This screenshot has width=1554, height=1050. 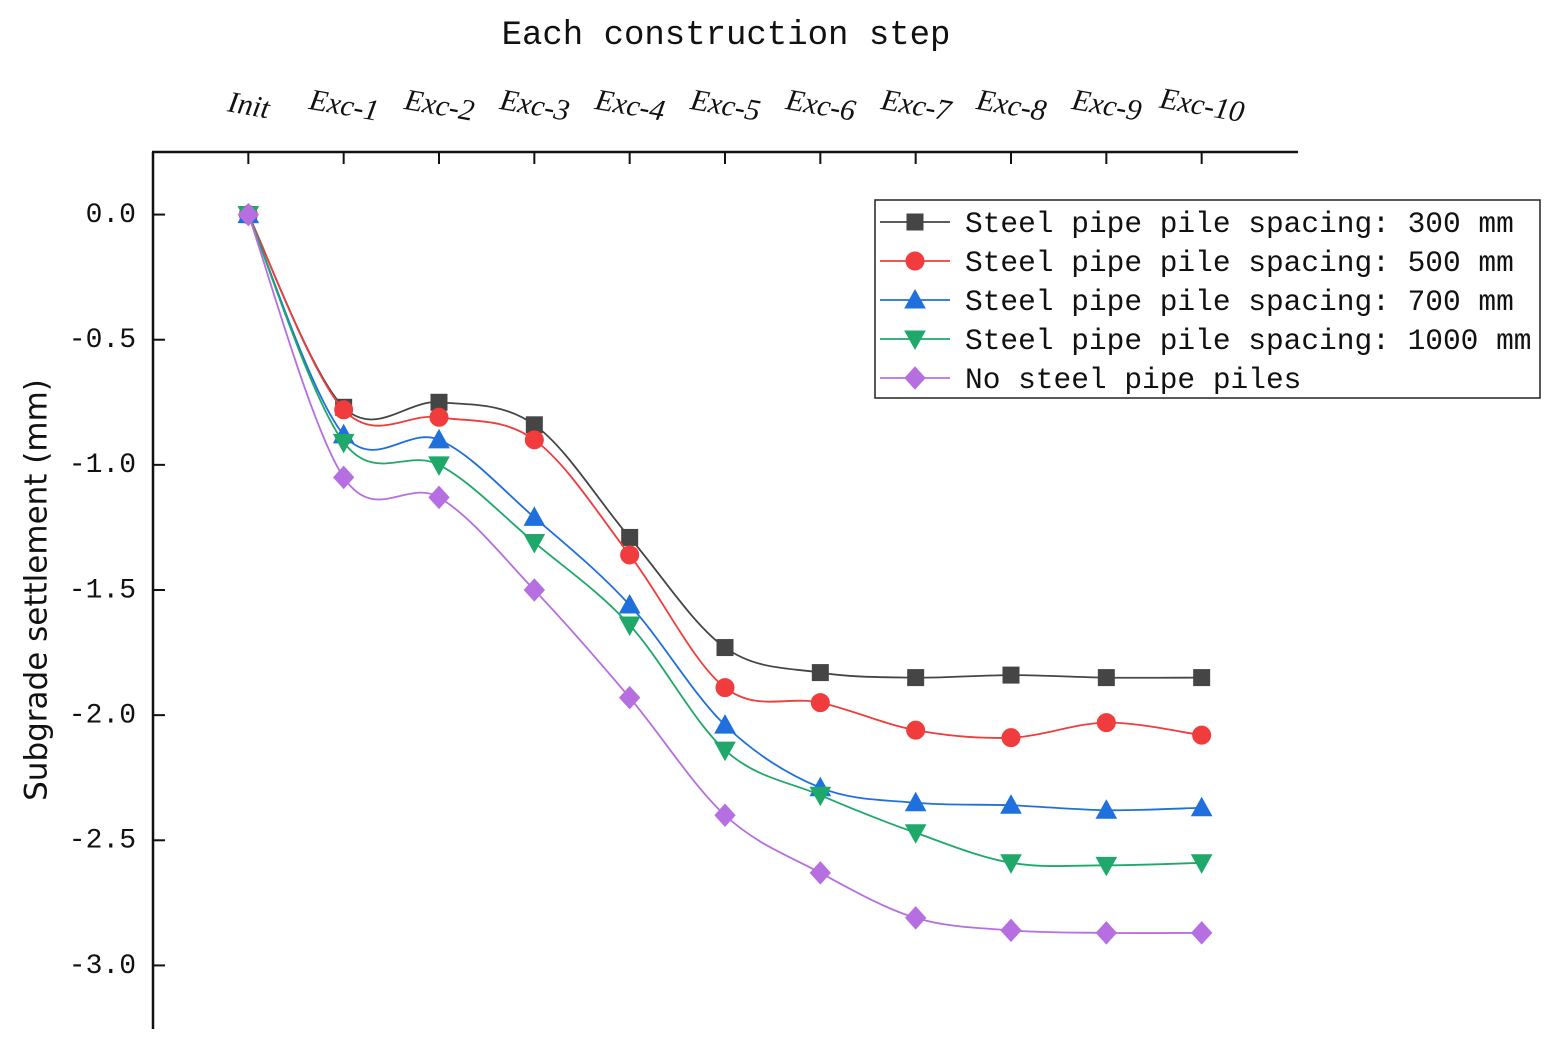 What do you see at coordinates (820, 105) in the screenshot?
I see `x-tick-label: Exc-6` at bounding box center [820, 105].